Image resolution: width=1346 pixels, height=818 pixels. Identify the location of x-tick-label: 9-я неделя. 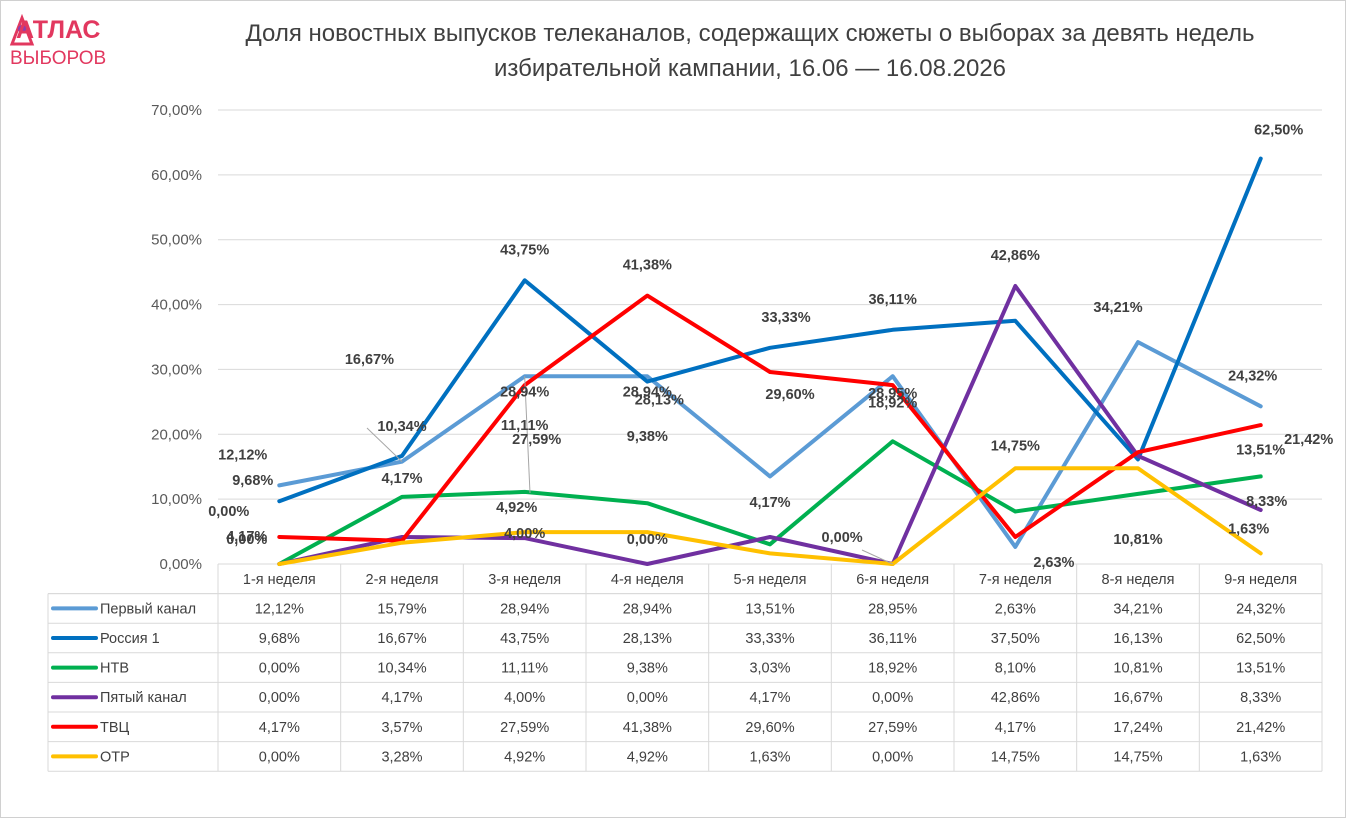
(1260, 580).